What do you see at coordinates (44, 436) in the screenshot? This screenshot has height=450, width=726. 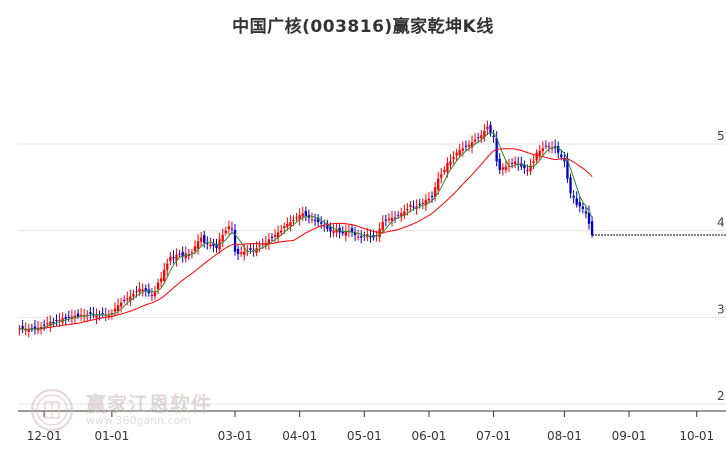 I see `x-tick-label: 12-01` at bounding box center [44, 436].